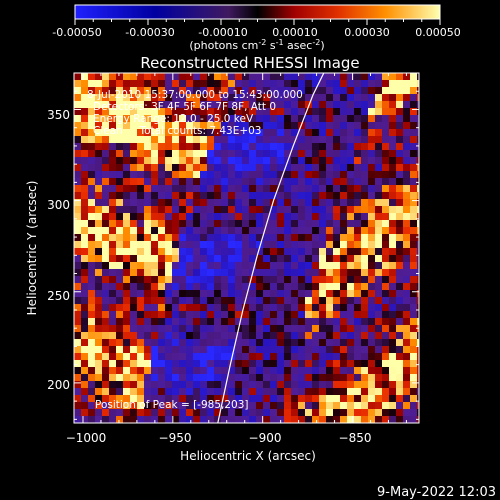  I want to click on annotation-peak-position: Position of Peak = [-985,203], so click(172, 405).